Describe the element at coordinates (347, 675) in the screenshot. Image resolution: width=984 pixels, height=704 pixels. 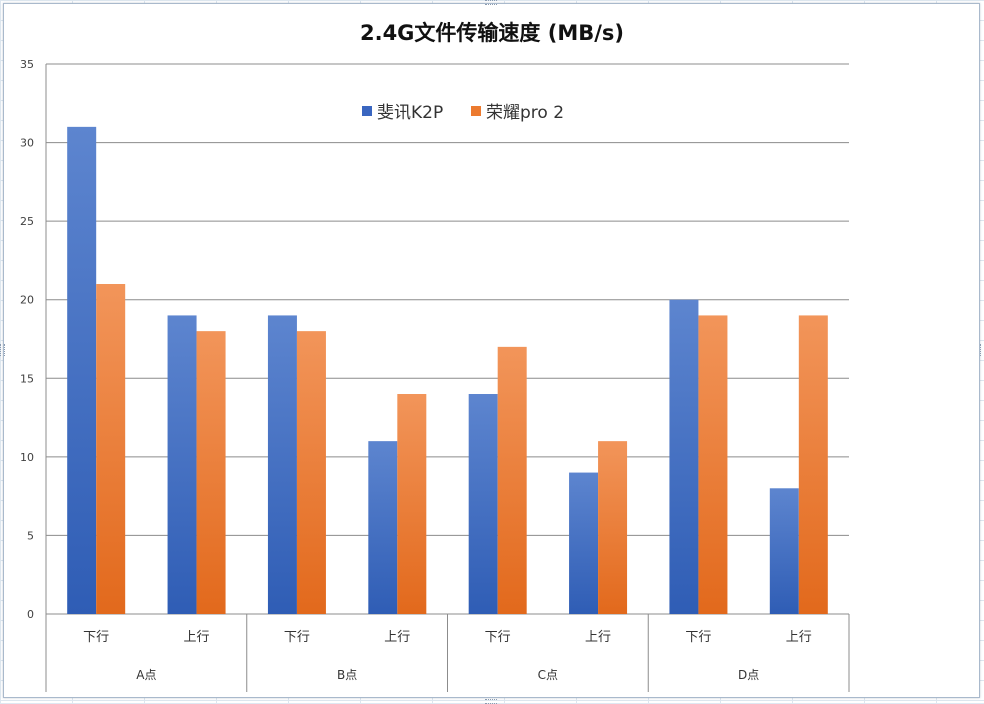
I see `x-group-label: B点` at that location.